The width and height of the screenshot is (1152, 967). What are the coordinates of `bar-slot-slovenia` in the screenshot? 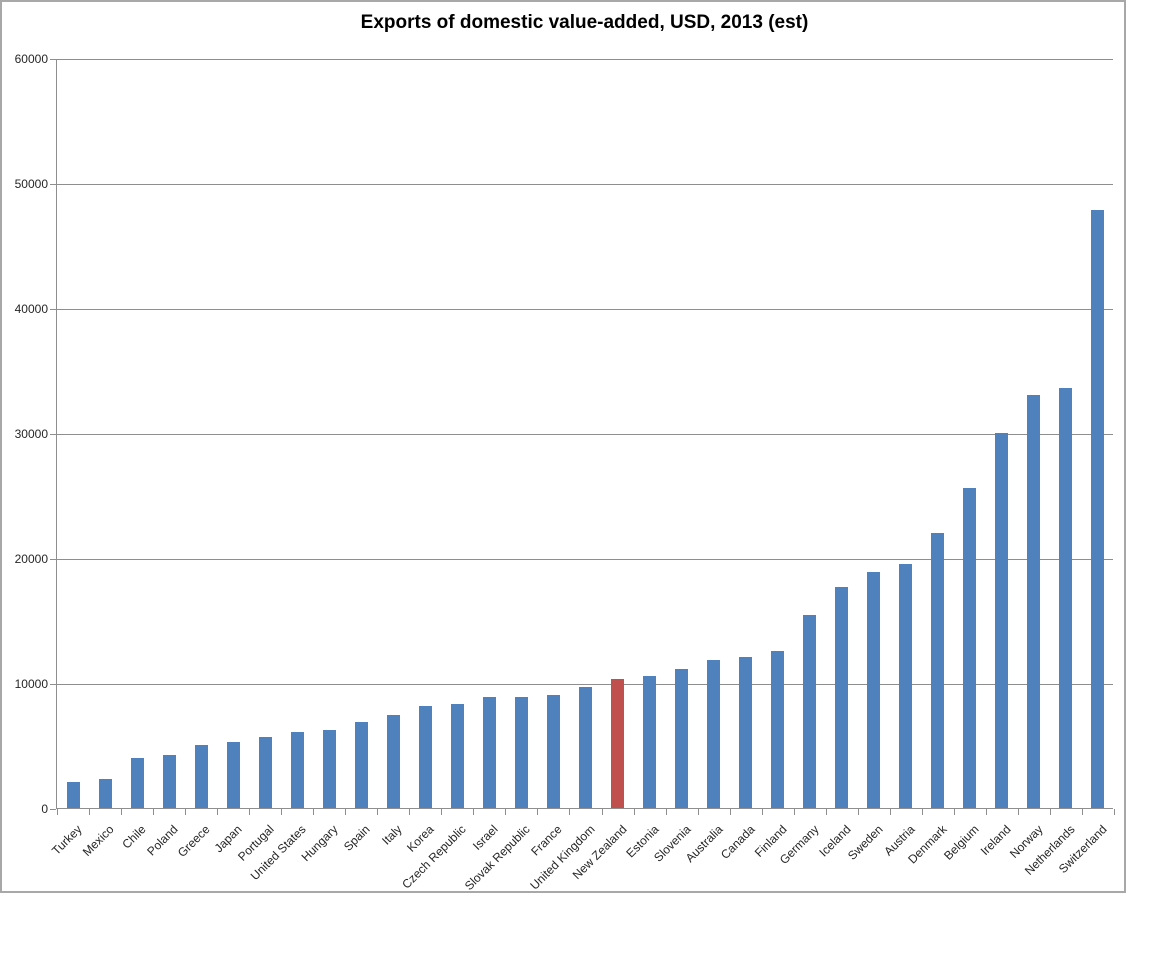 It's located at (681, 433).